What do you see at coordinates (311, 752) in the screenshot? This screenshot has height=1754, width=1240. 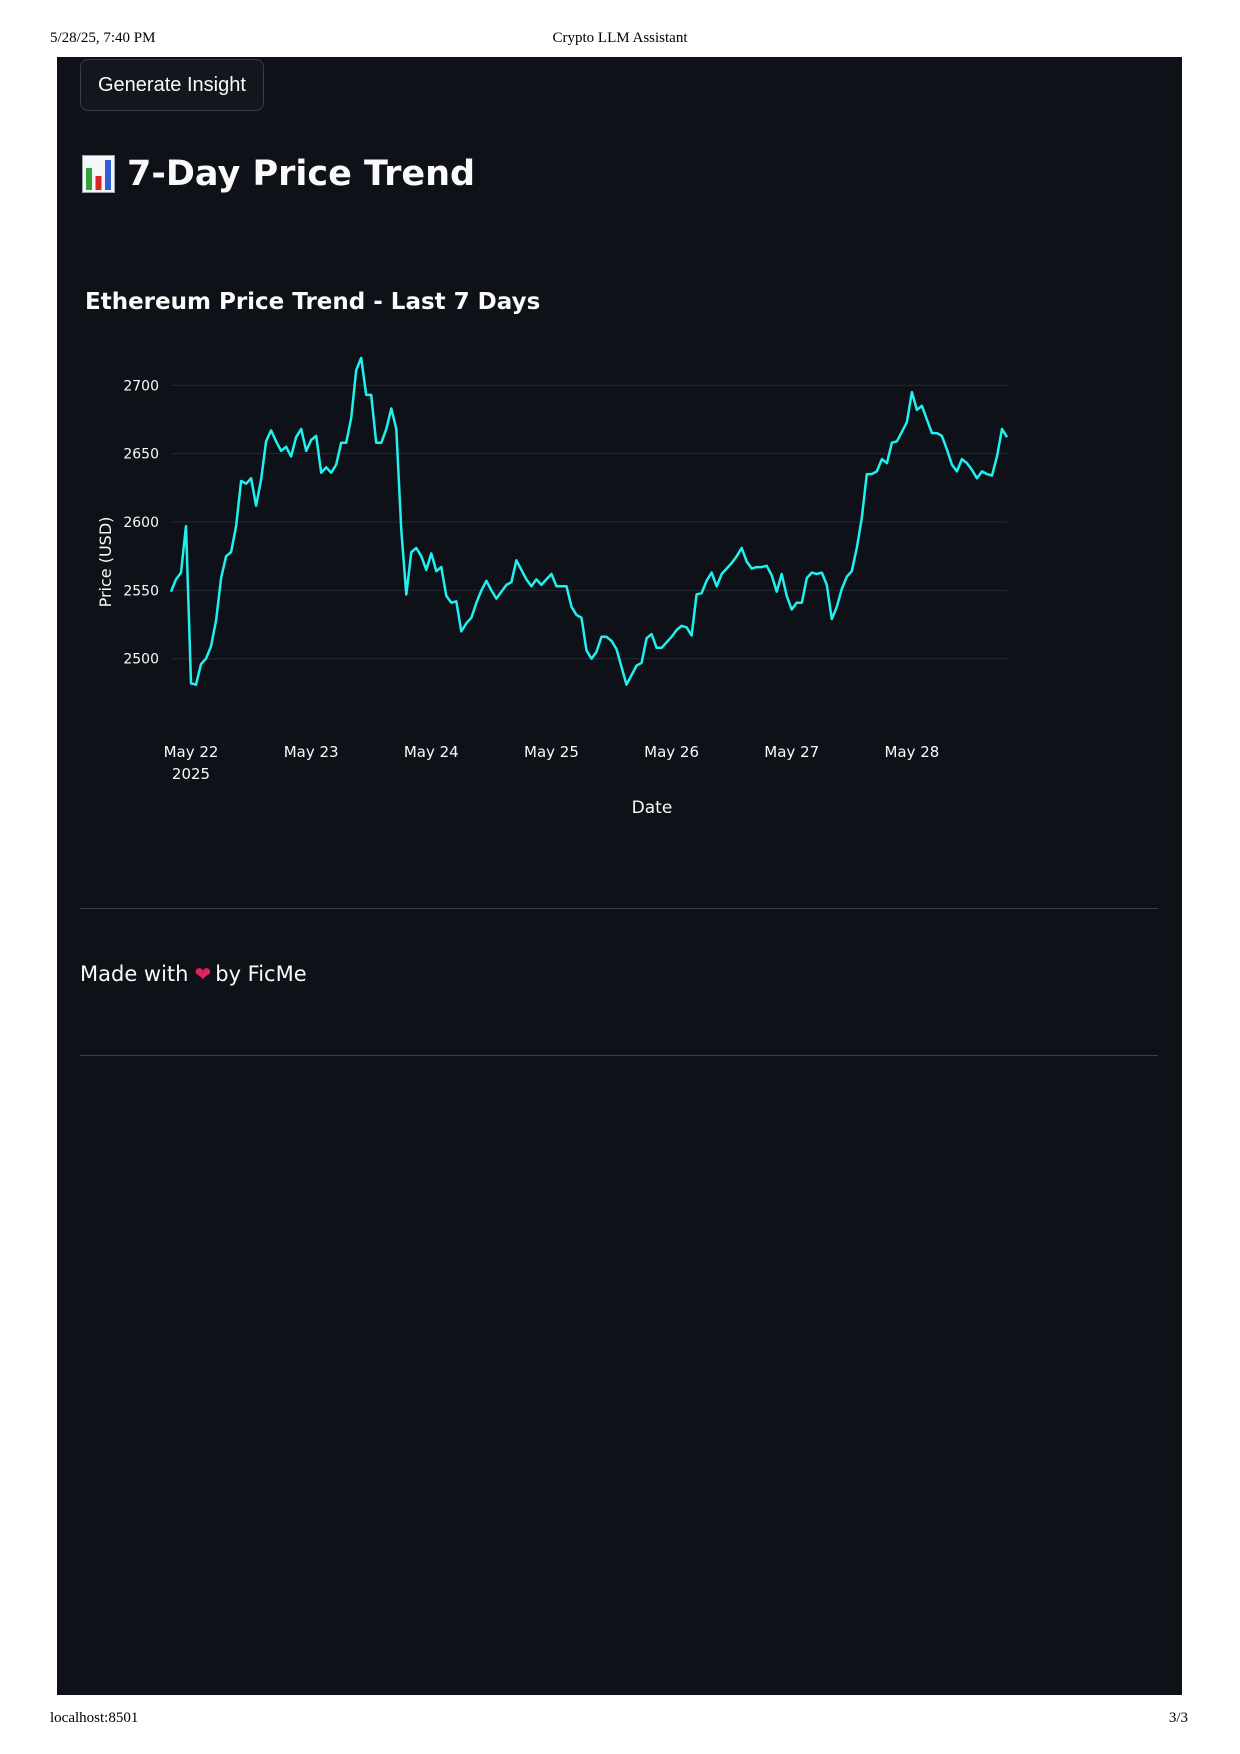 I see `x-tick-label: May 23` at bounding box center [311, 752].